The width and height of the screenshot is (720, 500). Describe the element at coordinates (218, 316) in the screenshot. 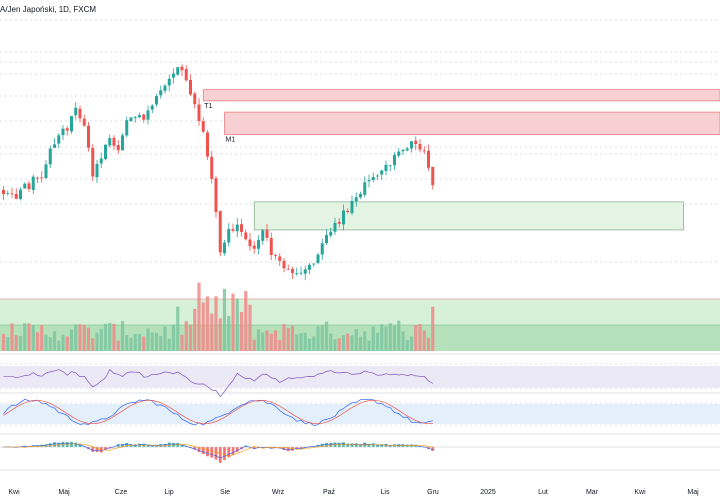

I see `volume-layer` at that location.